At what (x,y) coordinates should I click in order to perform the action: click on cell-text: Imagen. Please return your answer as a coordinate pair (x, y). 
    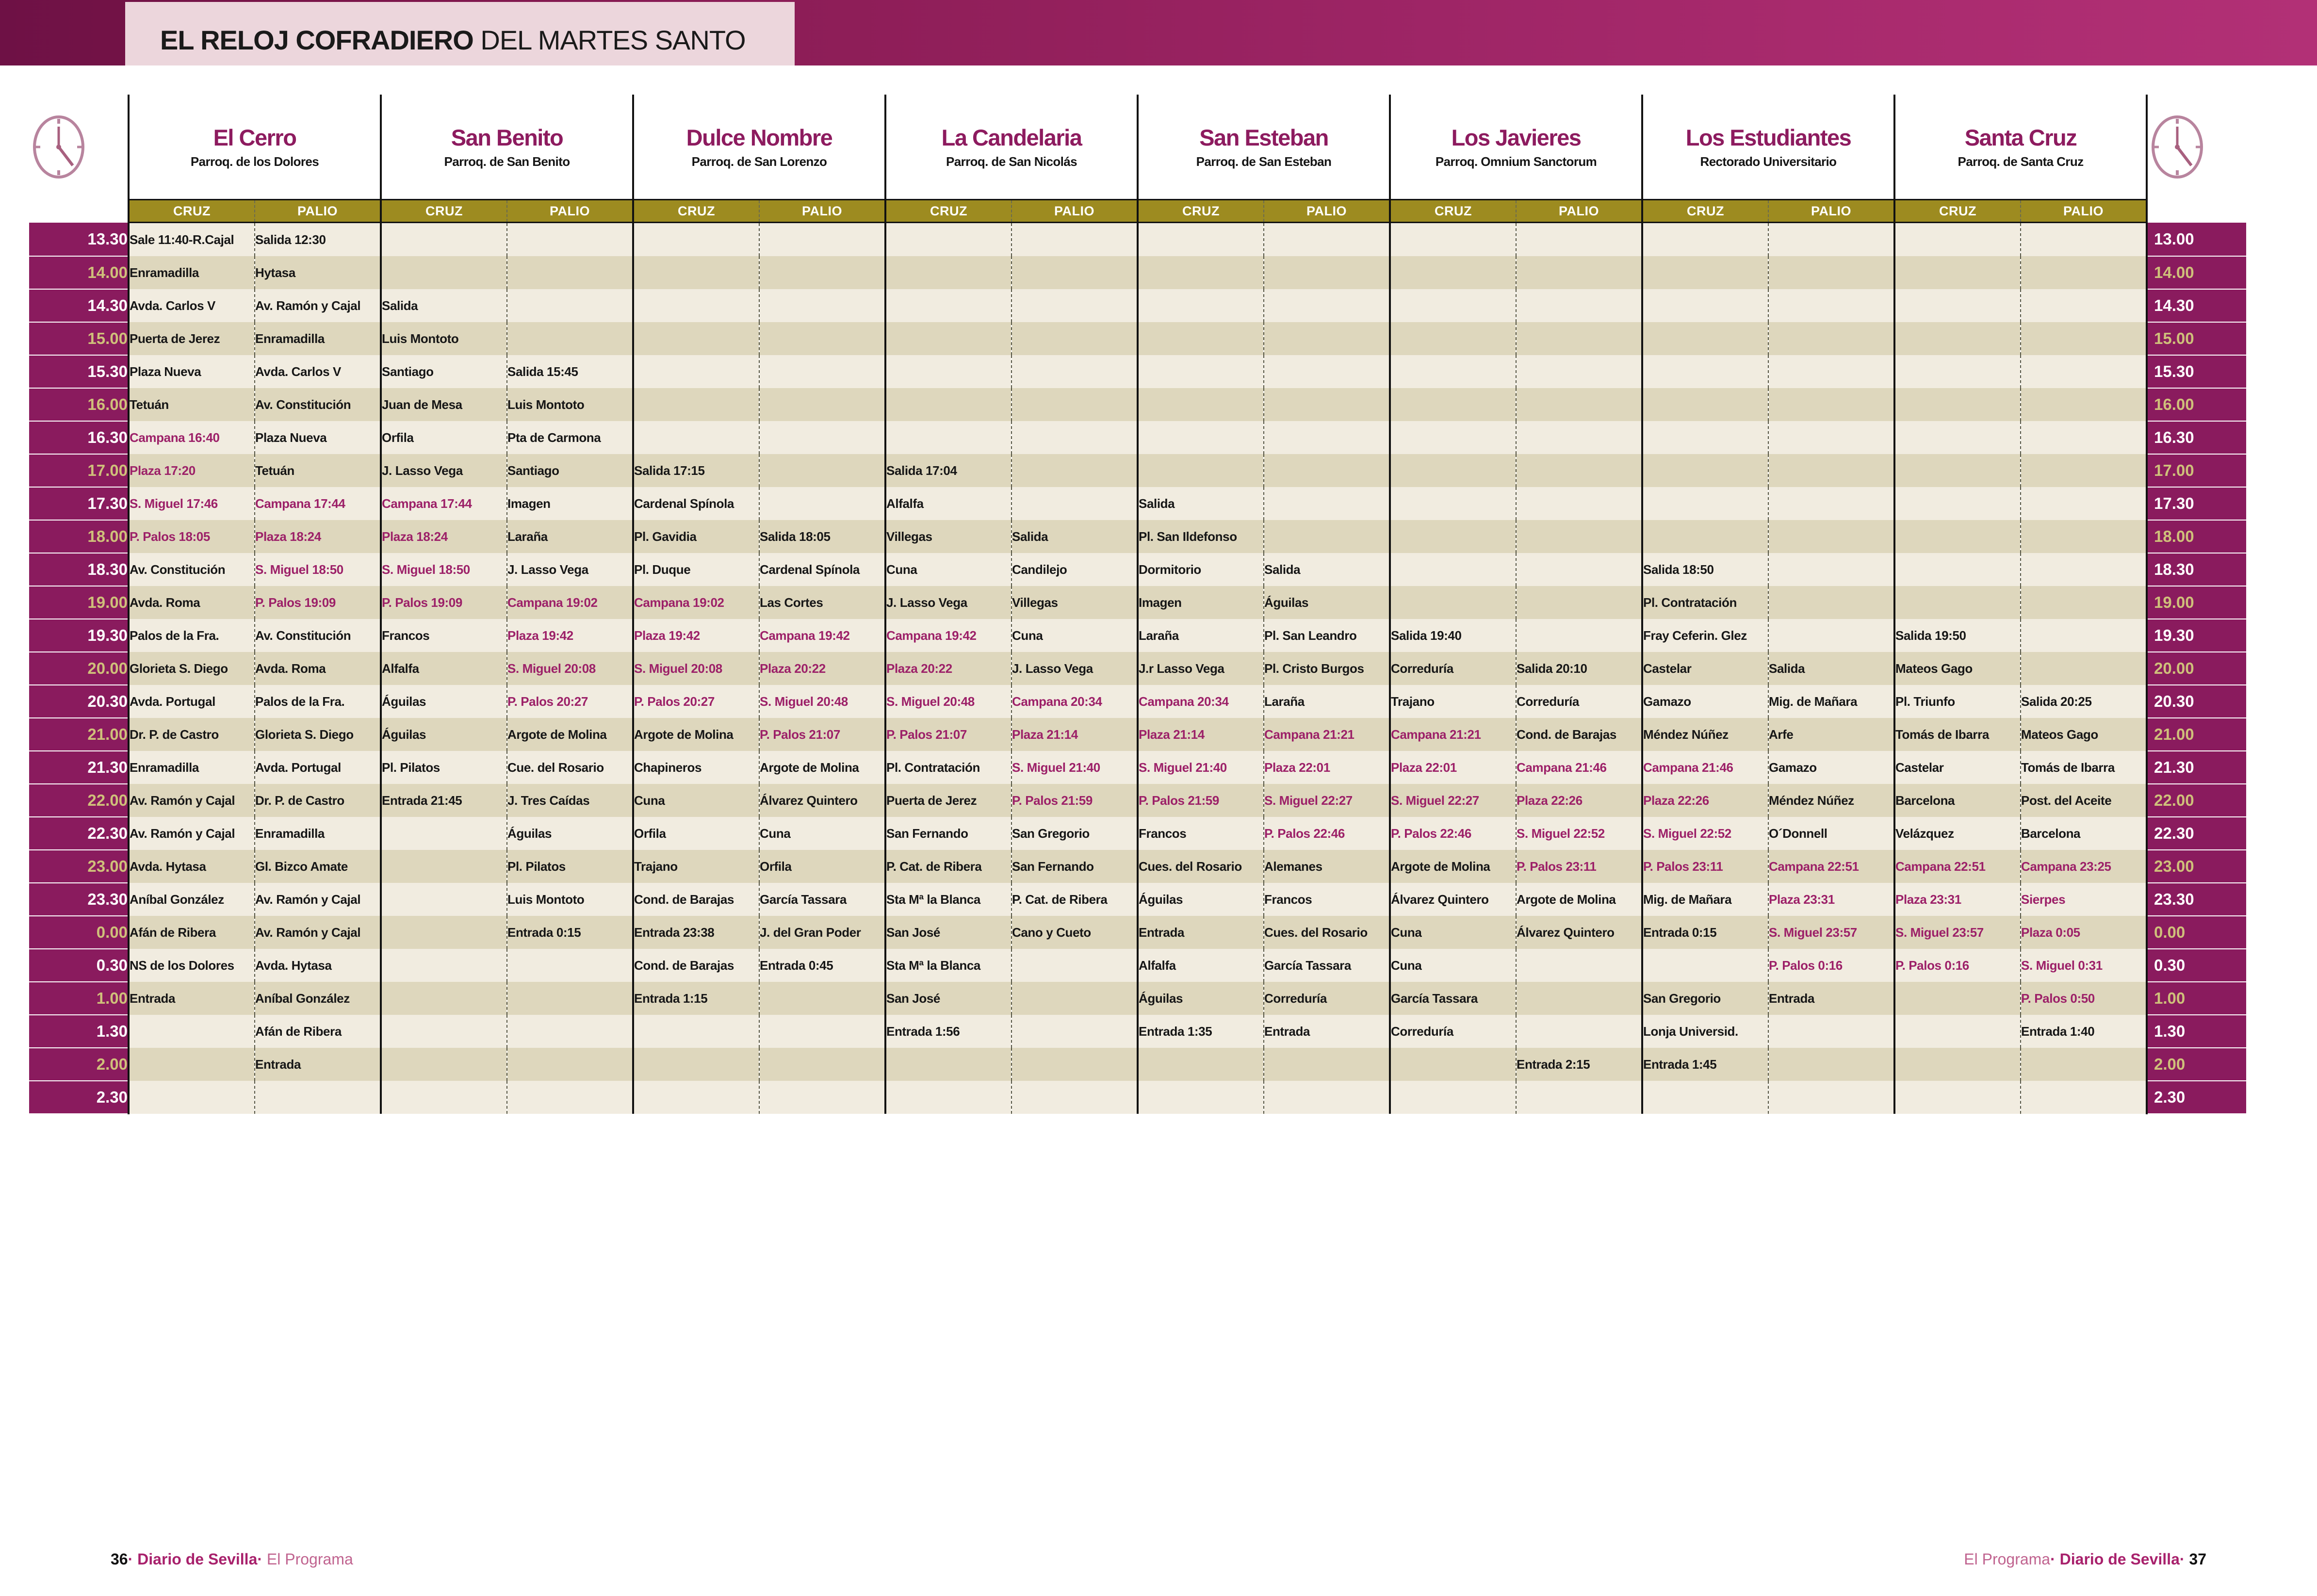
    Looking at the image, I should click on (1160, 602).